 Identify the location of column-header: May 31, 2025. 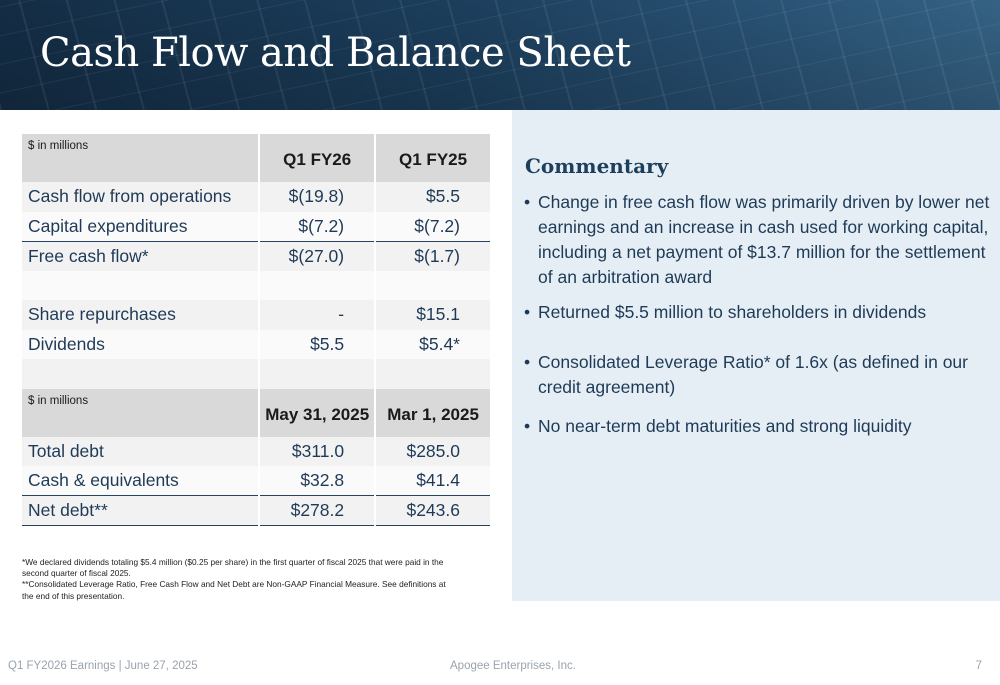
(318, 412).